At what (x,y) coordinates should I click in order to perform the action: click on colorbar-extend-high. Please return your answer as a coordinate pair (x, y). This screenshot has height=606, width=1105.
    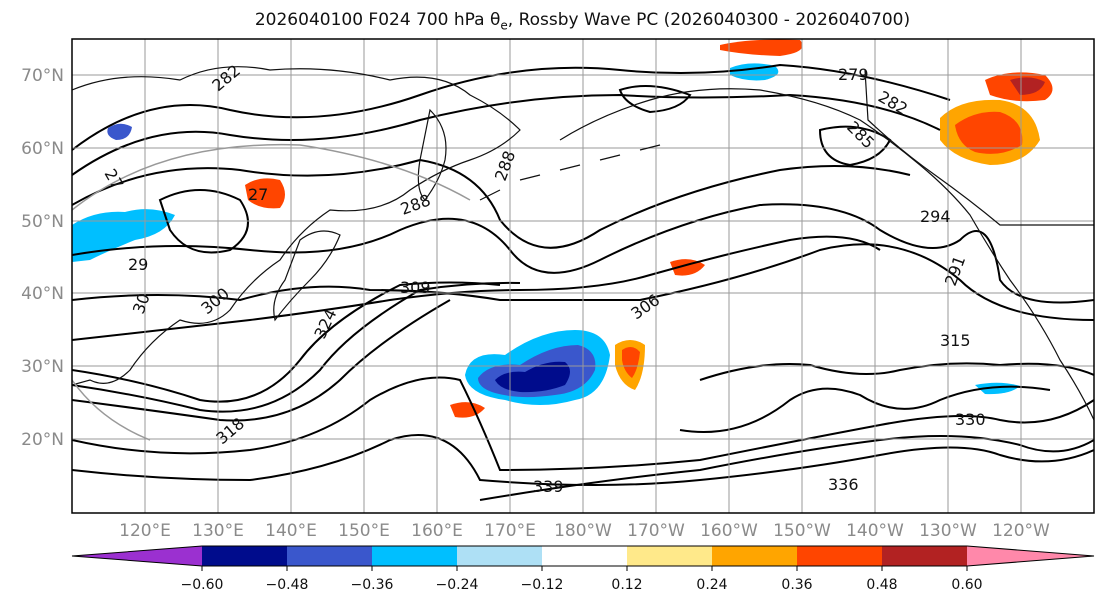
    Looking at the image, I should click on (1030, 556).